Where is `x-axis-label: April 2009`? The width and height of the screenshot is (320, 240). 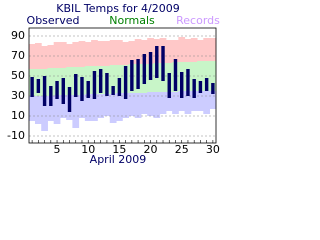
x-axis-label: April 2009 is located at coordinates (118, 159).